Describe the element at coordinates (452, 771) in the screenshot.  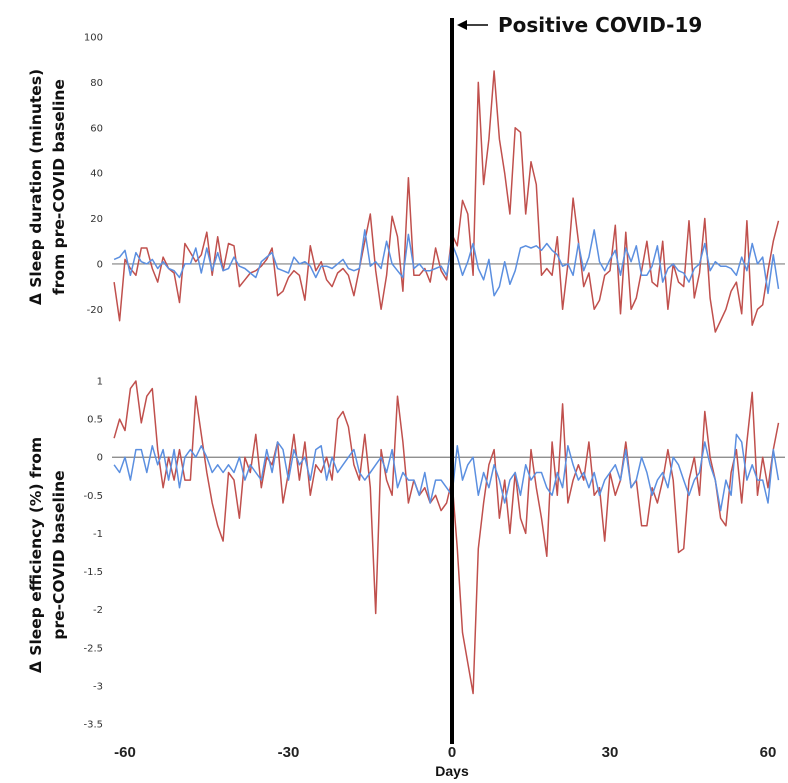
I see `x-axis-label: Days` at that location.